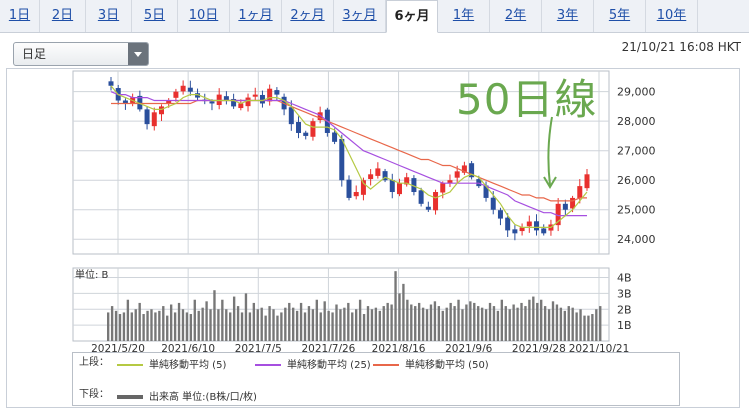 This screenshot has width=749, height=410. Describe the element at coordinates (138, 54) in the screenshot. I see `chevron-down-icon` at that location.